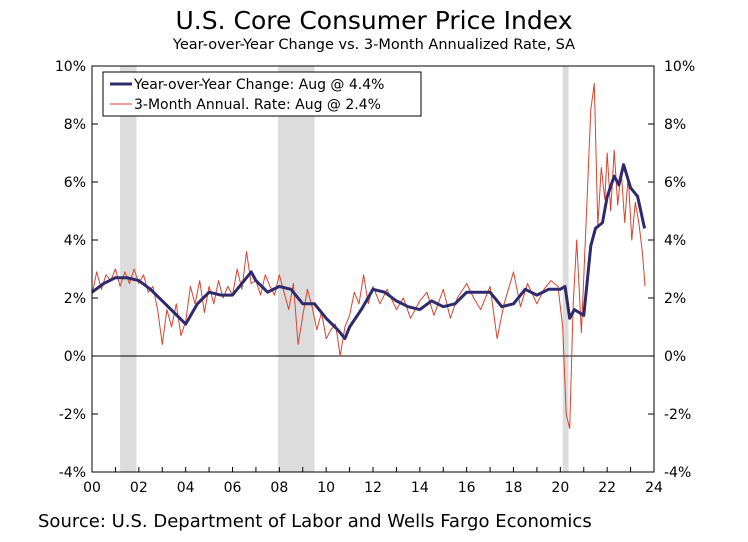 The width and height of the screenshot is (748, 542). Describe the element at coordinates (675, 241) in the screenshot. I see `y-tick-label-right: 4%` at that location.